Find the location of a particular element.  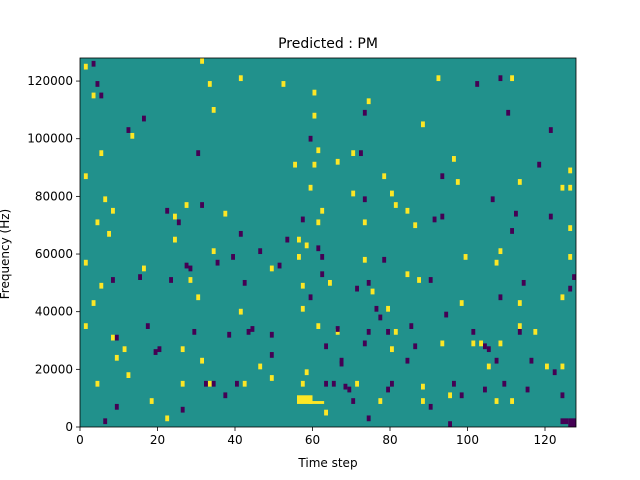

y-axis-label: Frequency (Hz) is located at coordinates (6, 254).